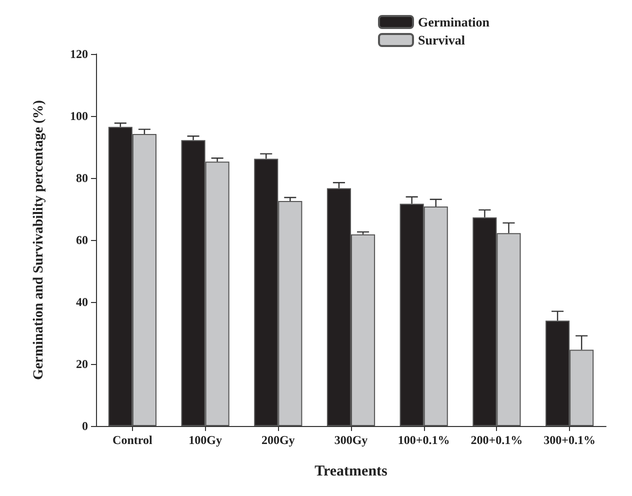 Image resolution: width=632 pixels, height=496 pixels. I want to click on y-tick-label: 100, so click(79, 116).